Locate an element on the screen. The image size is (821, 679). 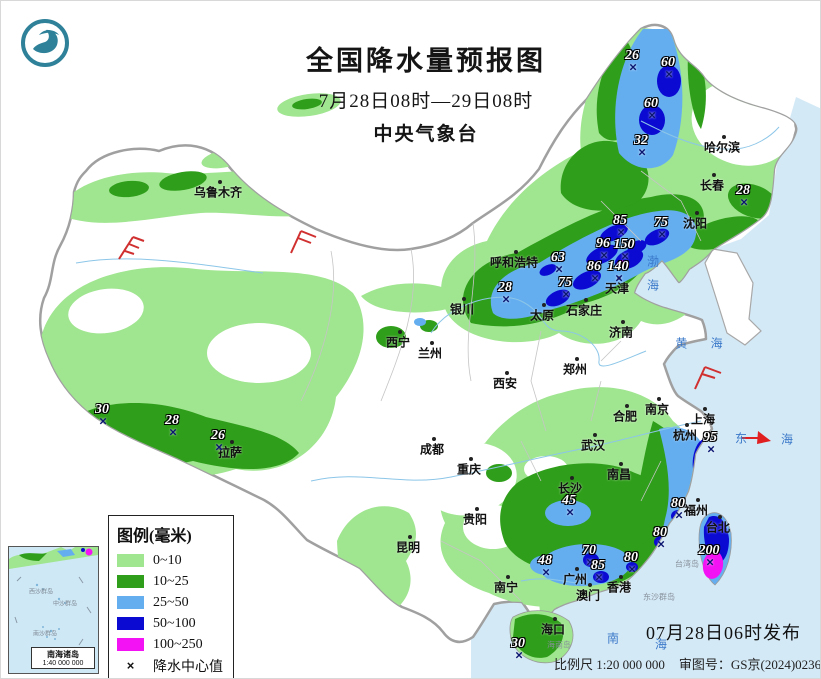
agency-name: 中央气象台 is located at coordinates (426, 134).